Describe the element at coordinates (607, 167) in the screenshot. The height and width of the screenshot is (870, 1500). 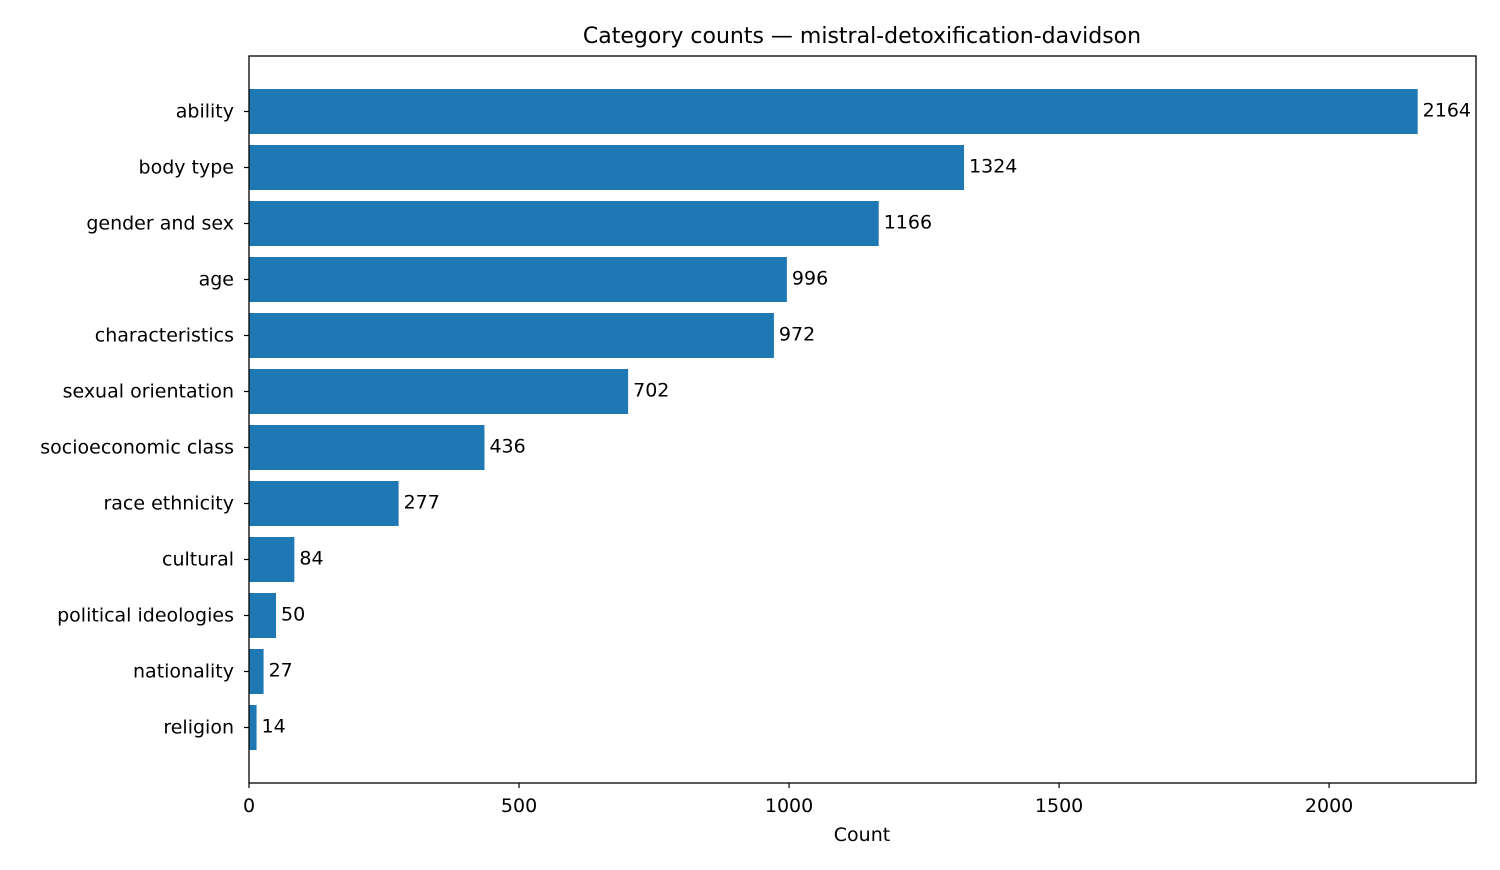
I see `bar-body-type` at that location.